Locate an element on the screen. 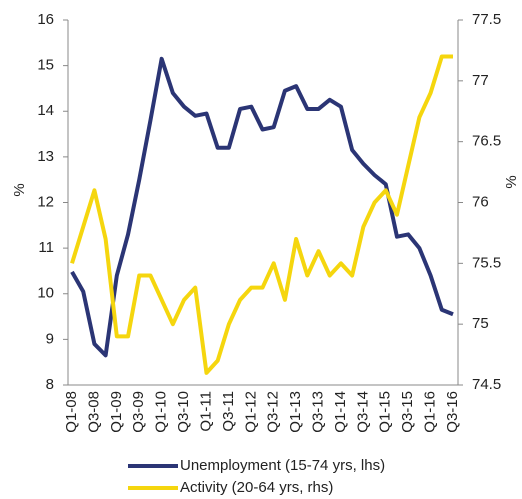 Image resolution: width=522 pixels, height=499 pixels. y2-tick-label: 77.5 is located at coordinates (486, 19).